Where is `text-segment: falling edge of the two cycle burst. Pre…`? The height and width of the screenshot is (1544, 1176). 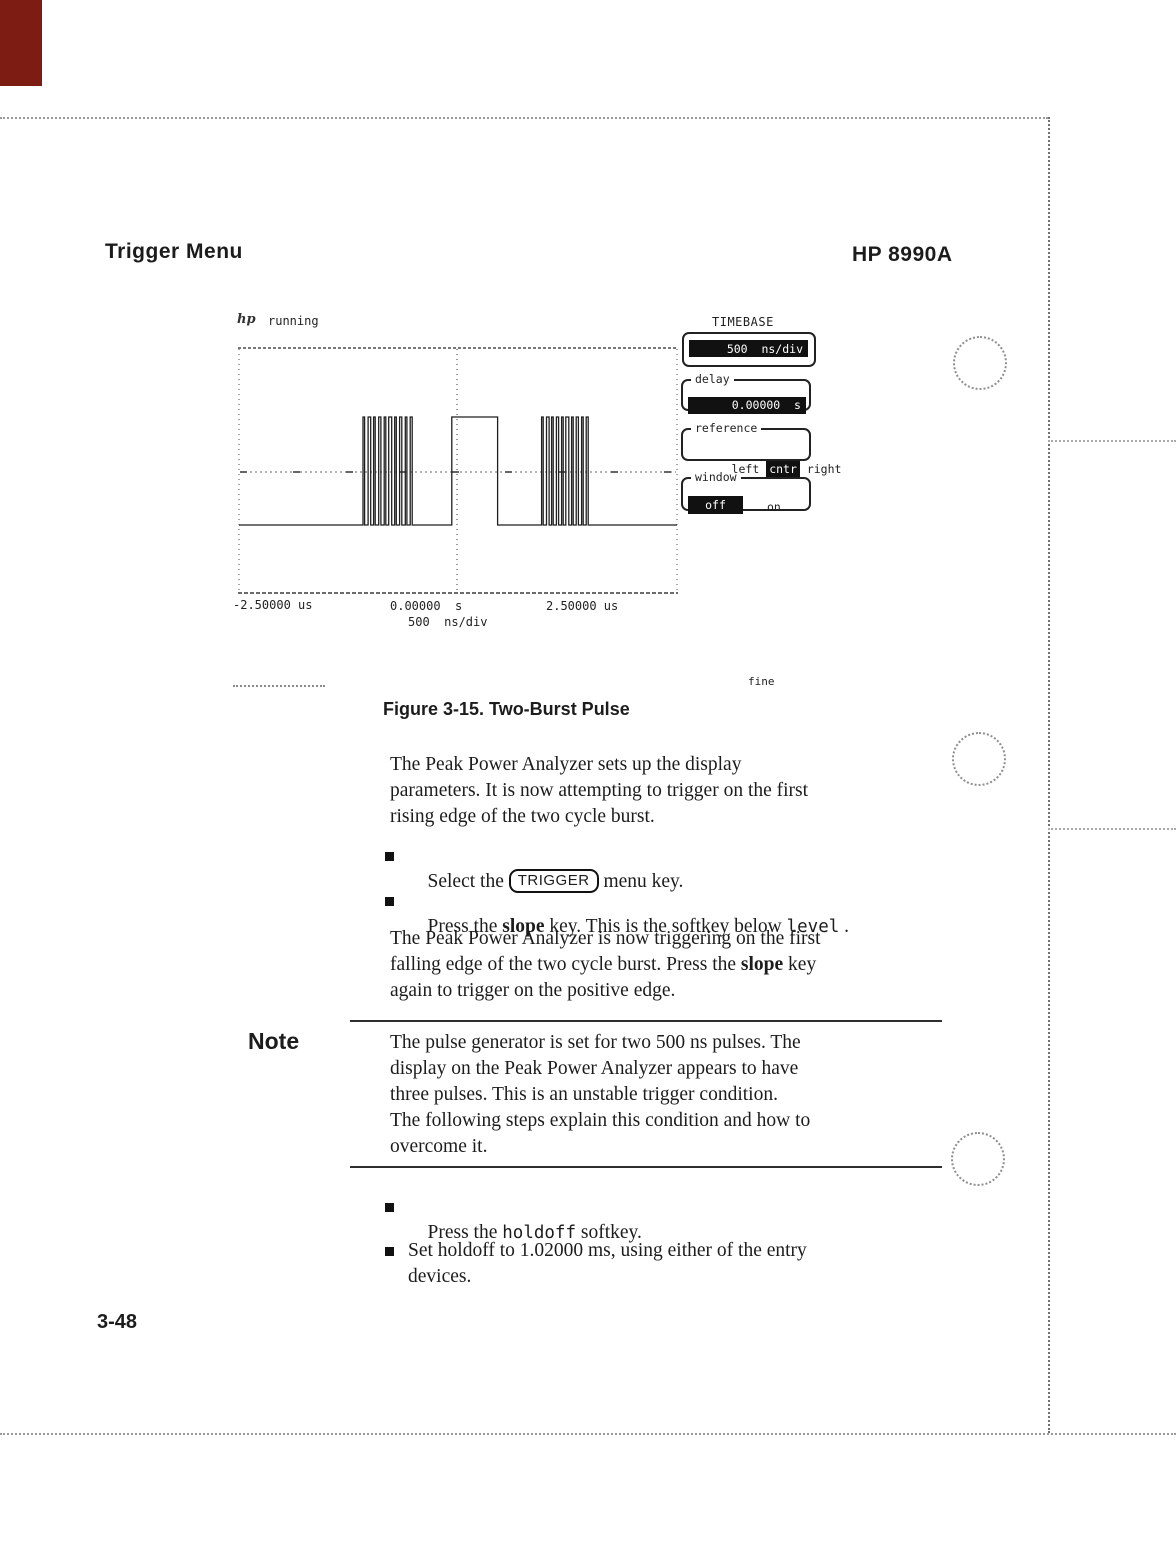 text-segment: falling edge of the two cycle burst. Pre… is located at coordinates (565, 964).